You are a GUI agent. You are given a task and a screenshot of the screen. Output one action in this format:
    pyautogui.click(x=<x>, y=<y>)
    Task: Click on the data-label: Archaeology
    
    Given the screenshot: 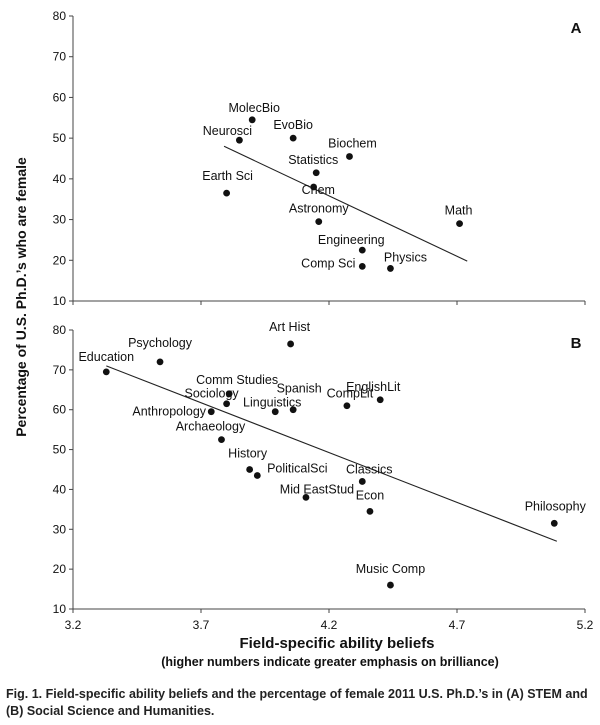 What is the action you would take?
    pyautogui.click(x=211, y=427)
    